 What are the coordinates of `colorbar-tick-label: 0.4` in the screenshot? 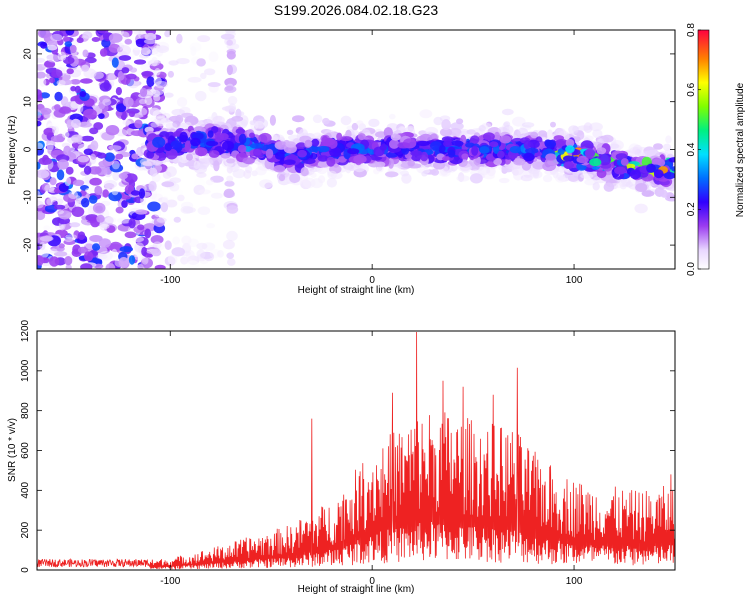 It's located at (691, 149).